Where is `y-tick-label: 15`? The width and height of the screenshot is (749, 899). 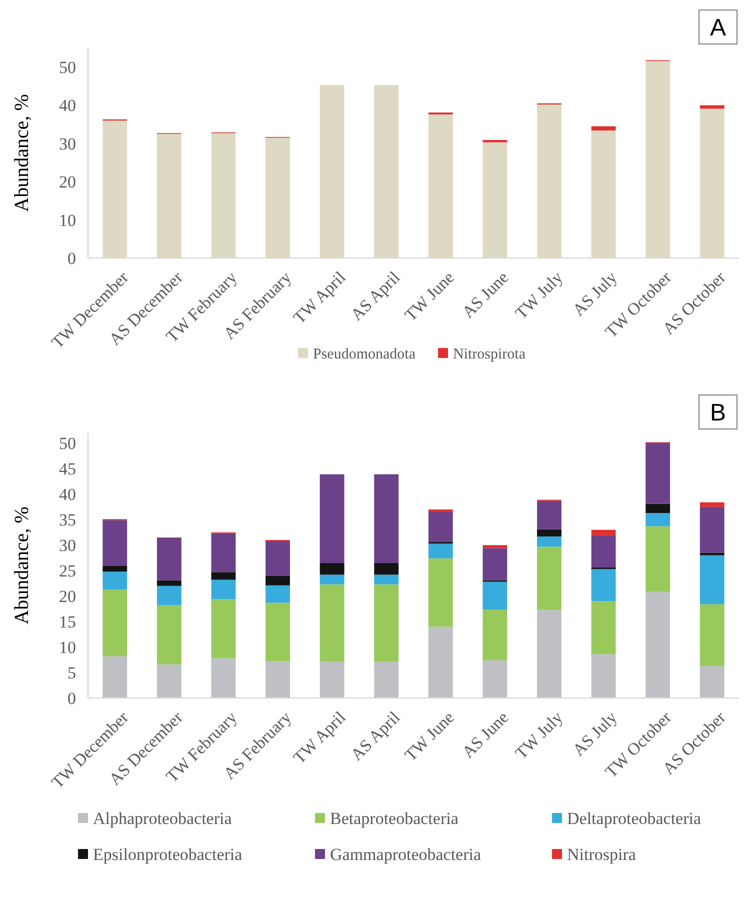 y-tick-label: 15 is located at coordinates (67, 622).